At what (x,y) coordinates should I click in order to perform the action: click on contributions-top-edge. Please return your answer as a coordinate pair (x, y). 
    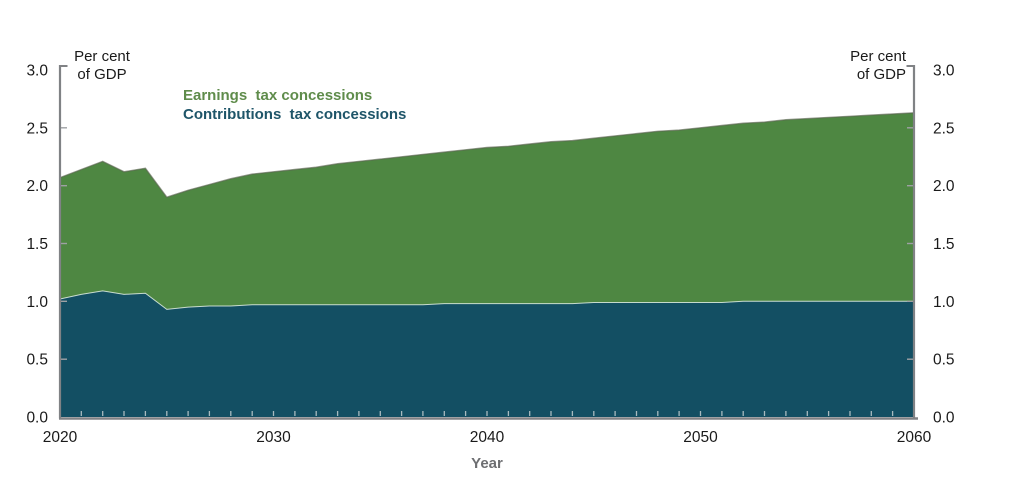
    Looking at the image, I should click on (486, 300).